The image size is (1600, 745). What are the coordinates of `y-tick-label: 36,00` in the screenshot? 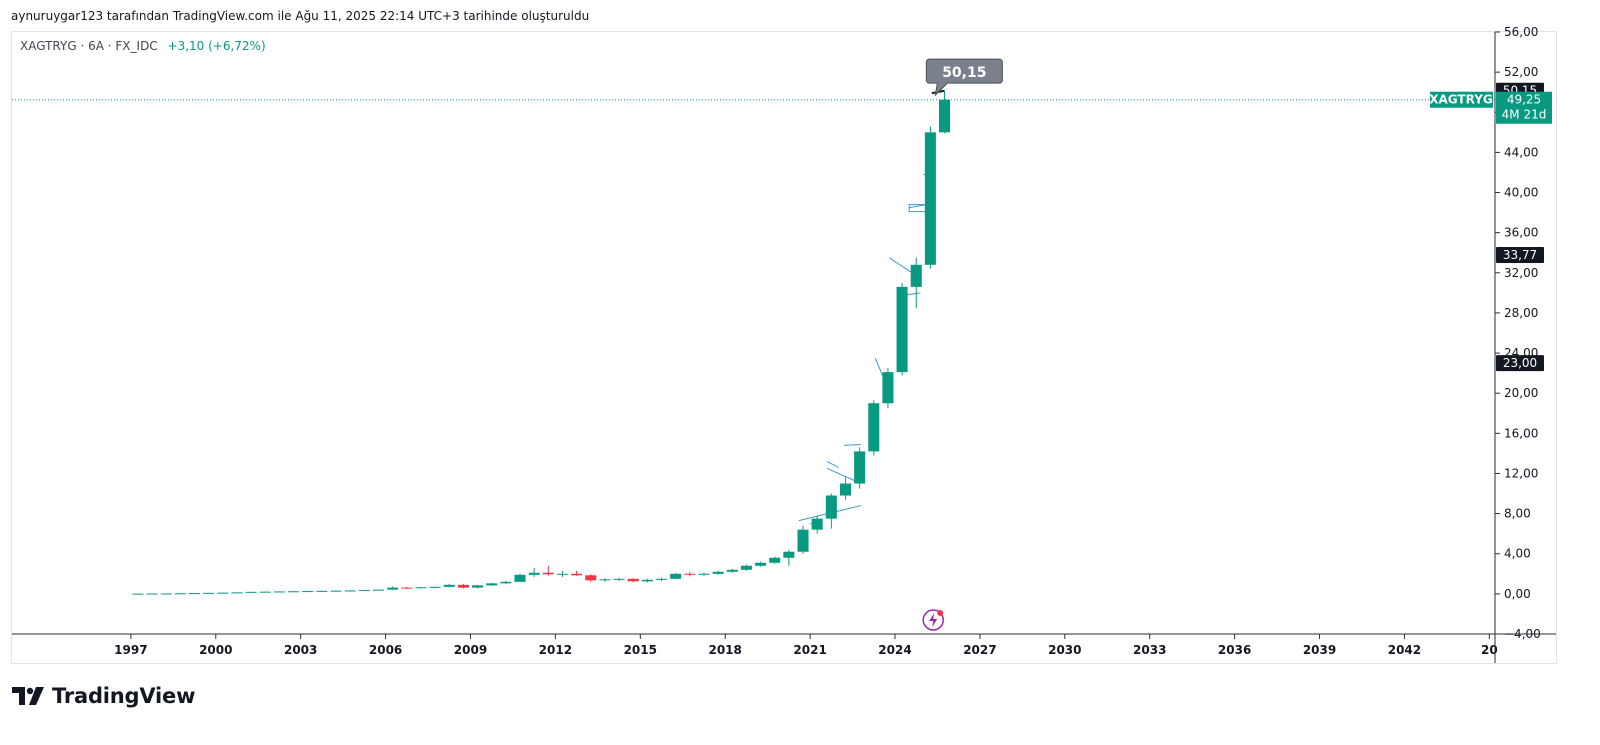 It's located at (1521, 233).